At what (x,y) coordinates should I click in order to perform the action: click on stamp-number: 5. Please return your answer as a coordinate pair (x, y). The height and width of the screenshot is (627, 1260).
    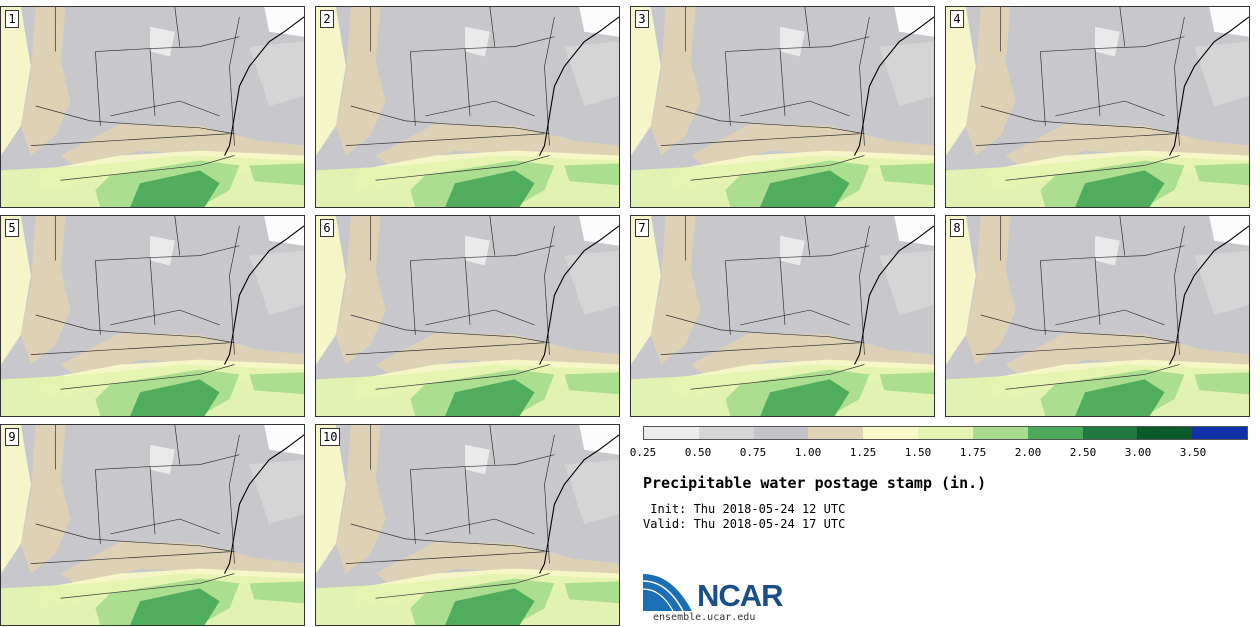
    Looking at the image, I should click on (12, 228).